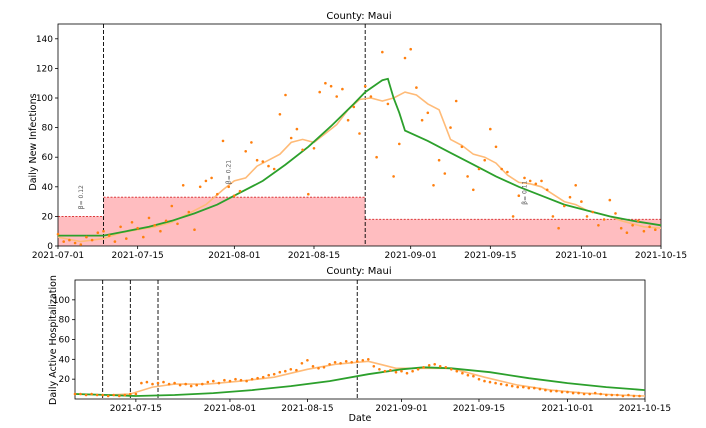 Image resolution: width=706 pixels, height=428 pixels. What do you see at coordinates (65, 360) in the screenshot?
I see `y-tick-label-1: 40` at bounding box center [65, 360].